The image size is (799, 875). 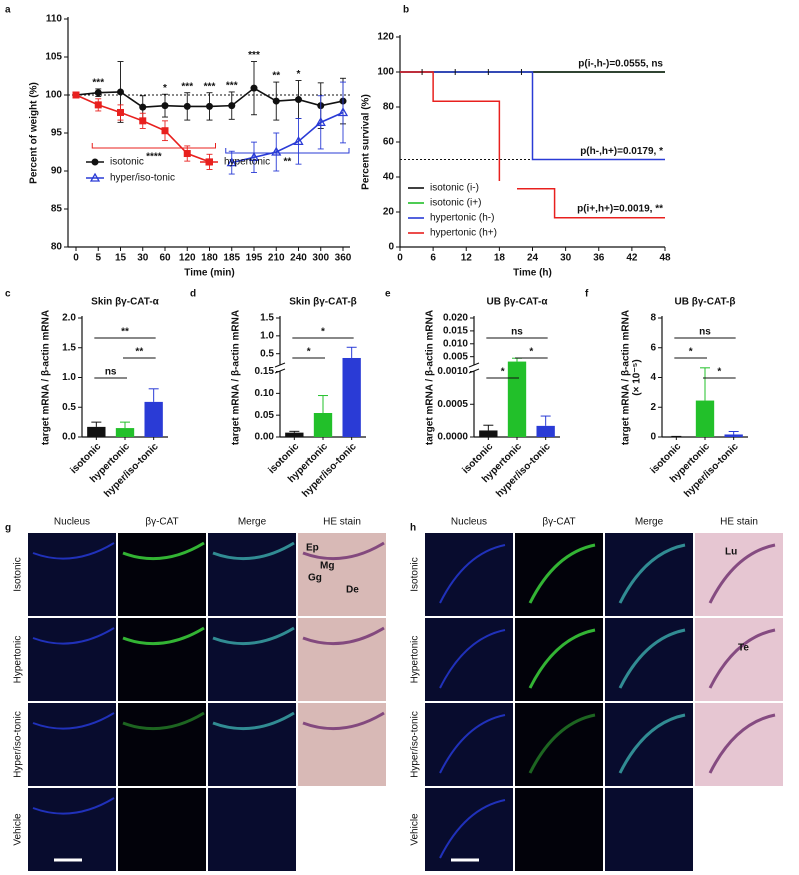 I want to click on y-tick-label: 0.010, so click(x=455, y=343).